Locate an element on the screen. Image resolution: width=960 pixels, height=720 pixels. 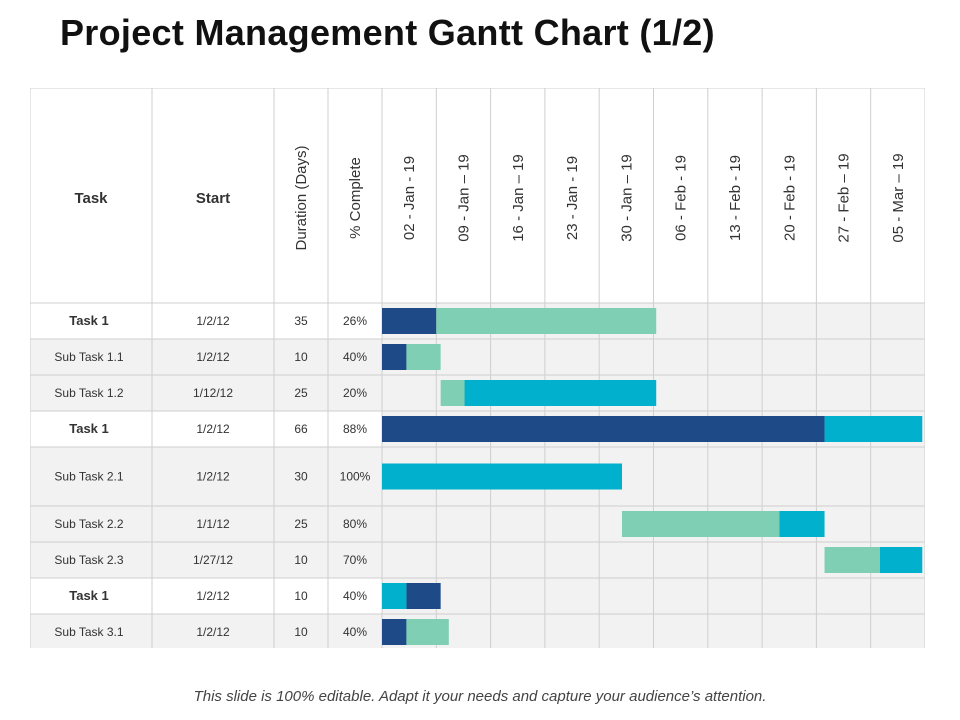
start-date: 1/27/12 is located at coordinates (213, 560).